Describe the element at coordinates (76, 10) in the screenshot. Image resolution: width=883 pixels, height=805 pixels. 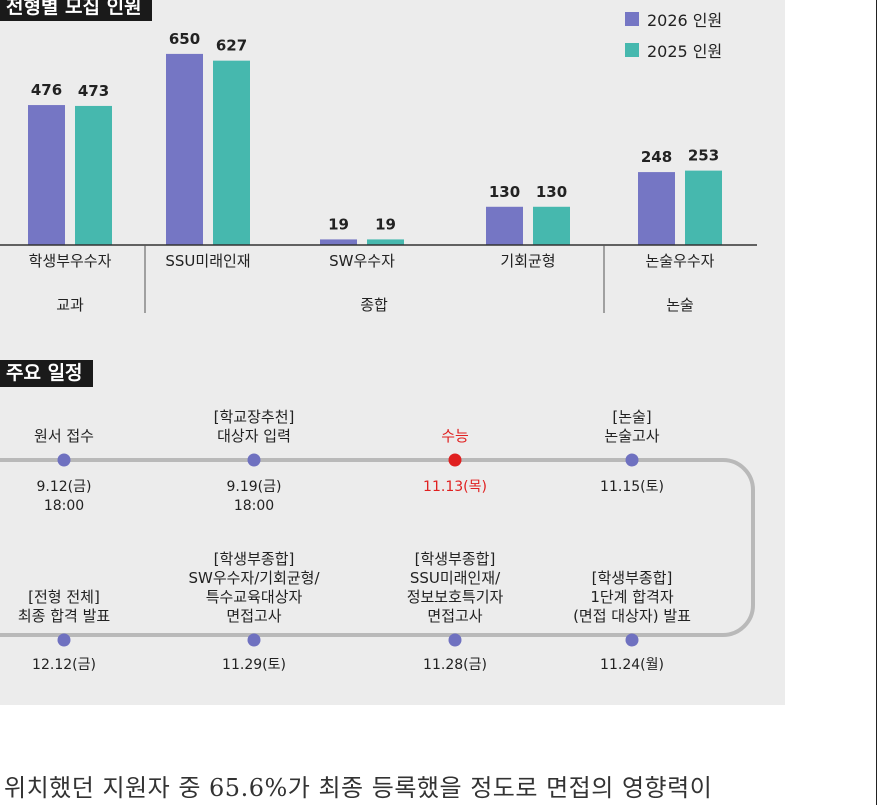
I see `section-title: 전형별 모집 인원` at that location.